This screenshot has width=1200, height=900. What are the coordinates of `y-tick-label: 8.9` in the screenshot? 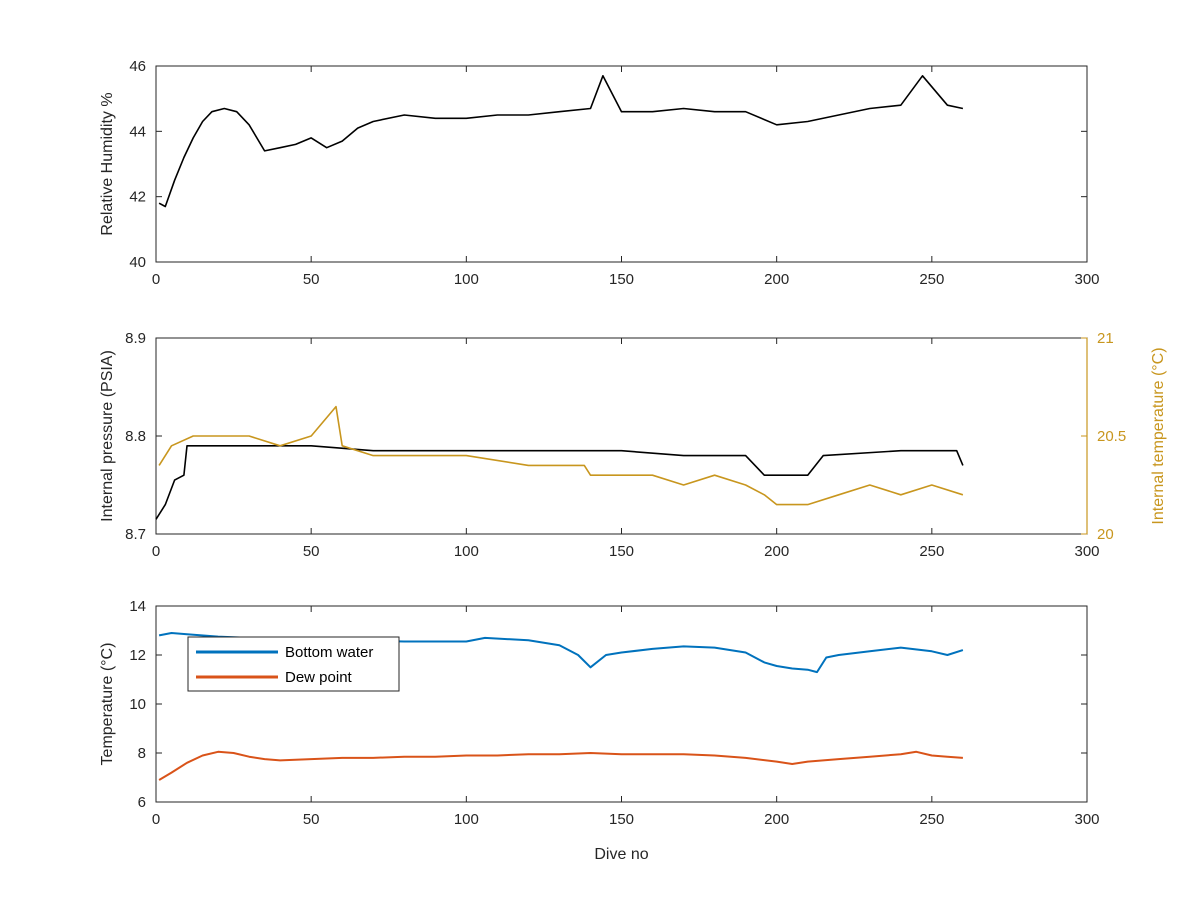 It's located at (135, 338).